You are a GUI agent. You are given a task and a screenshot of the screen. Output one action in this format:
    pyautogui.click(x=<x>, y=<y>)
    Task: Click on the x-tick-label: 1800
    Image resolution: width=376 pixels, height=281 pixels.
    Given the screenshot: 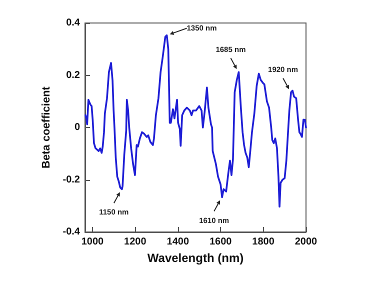 What is the action you would take?
    pyautogui.click(x=263, y=242)
    